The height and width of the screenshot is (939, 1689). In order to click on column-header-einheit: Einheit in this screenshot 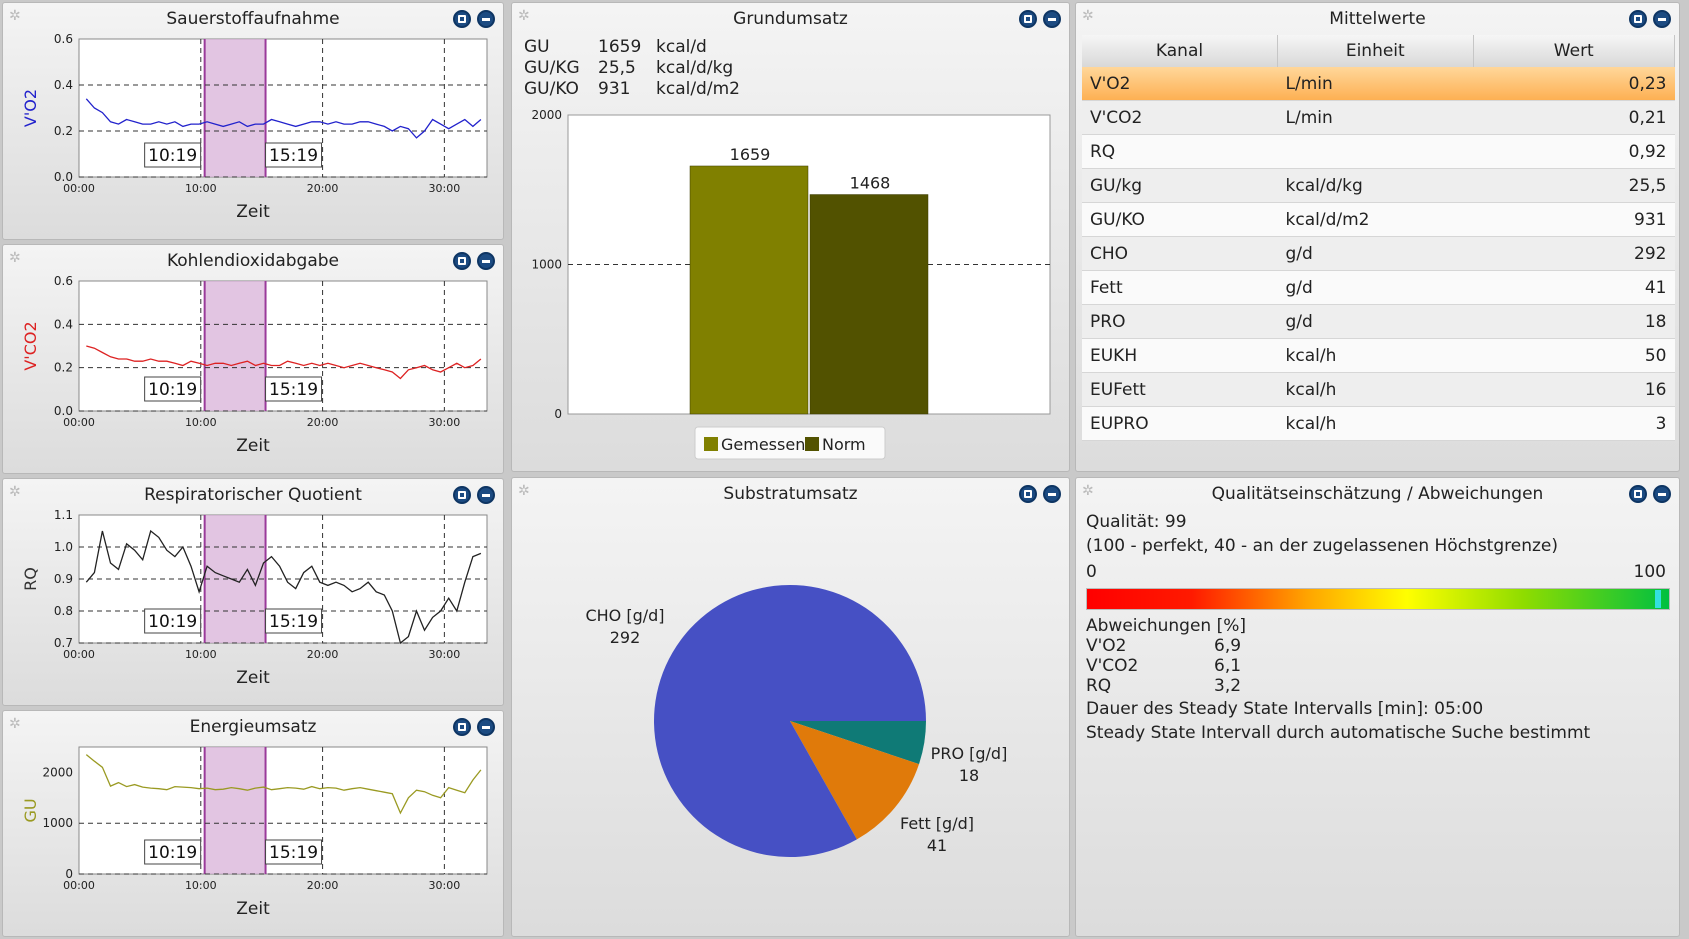, I will do `click(1375, 51)`.